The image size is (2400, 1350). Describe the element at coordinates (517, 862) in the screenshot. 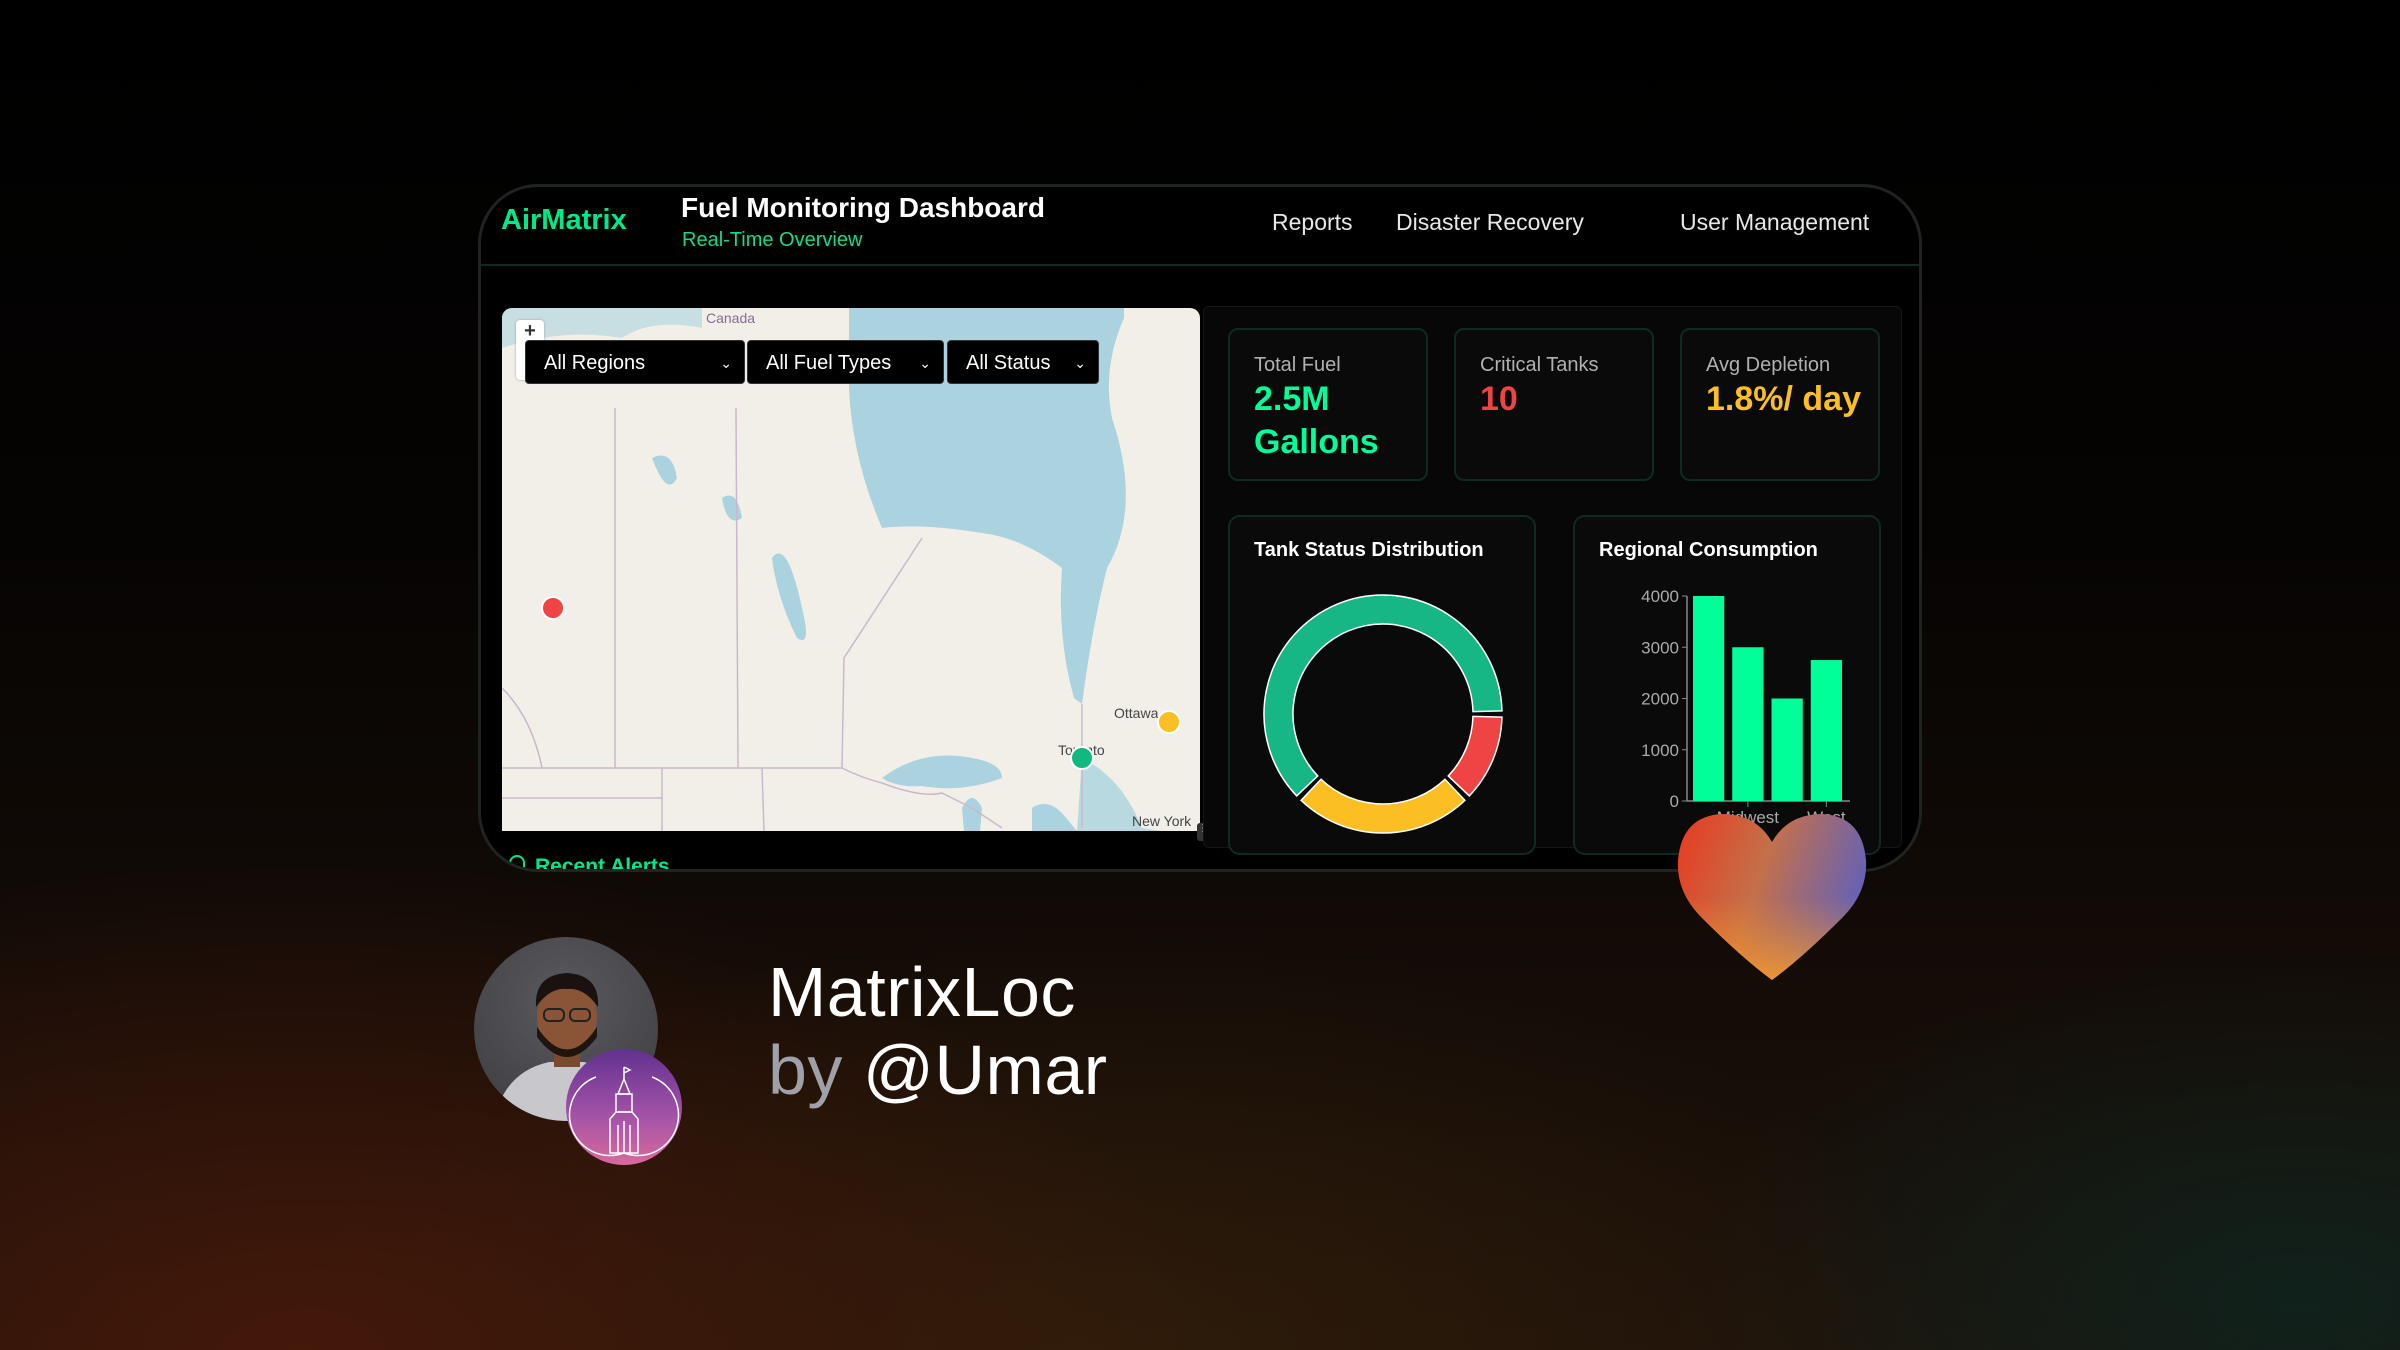

I see `bell-icon` at that location.